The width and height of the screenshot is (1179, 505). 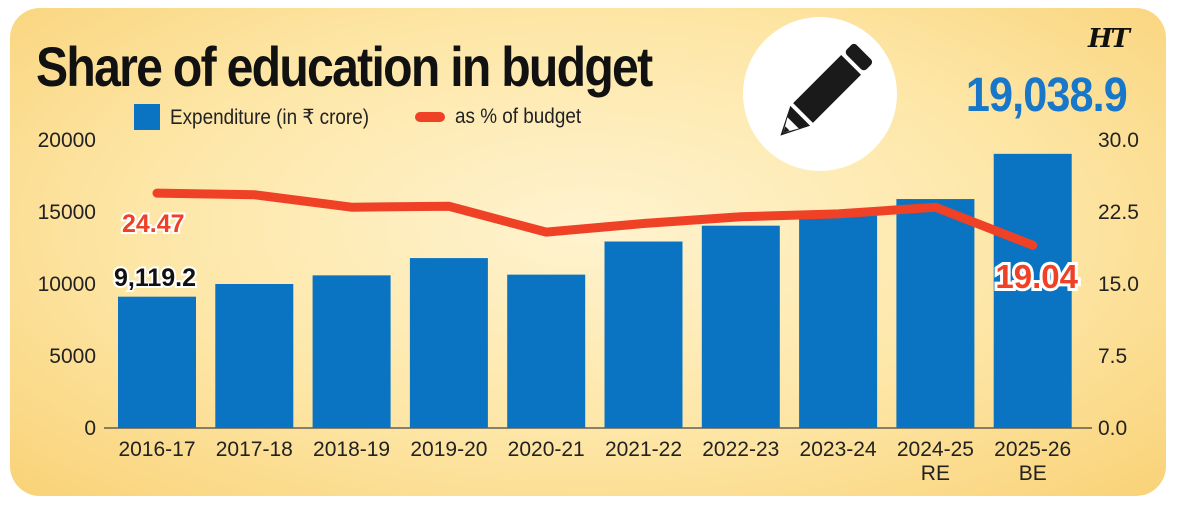 I want to click on x-tick-label: 2018-19, so click(x=351, y=449).